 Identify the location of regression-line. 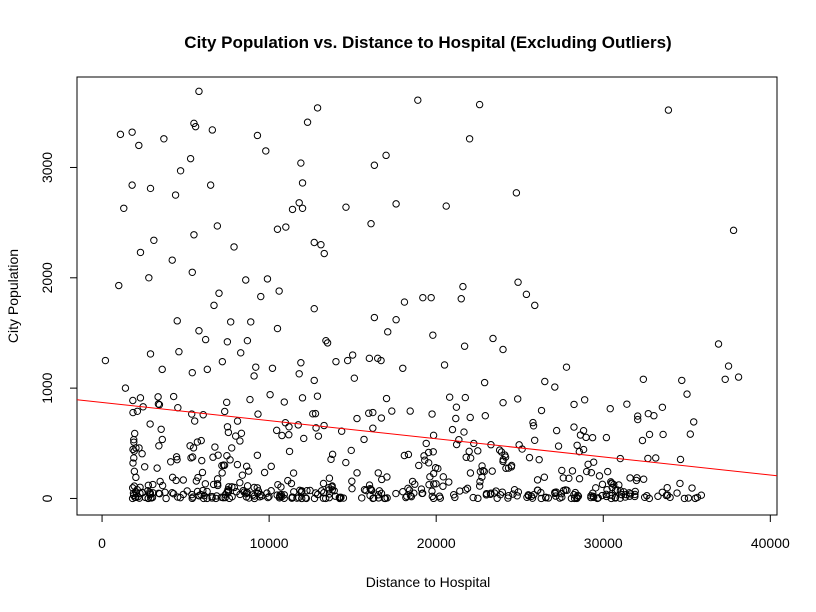
(427, 438).